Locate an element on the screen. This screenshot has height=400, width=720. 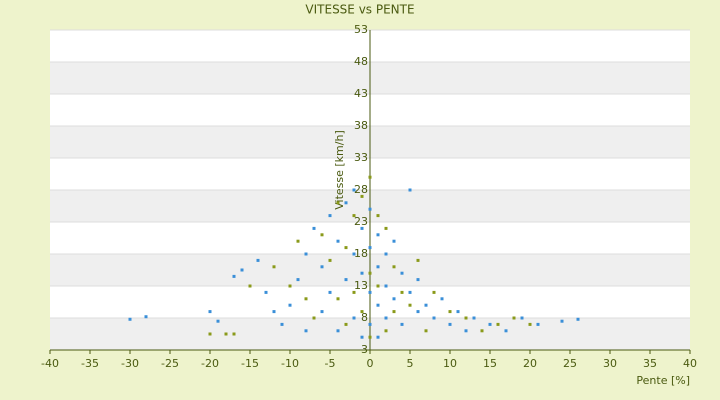
x-tick-label: 15 is located at coordinates (490, 363).